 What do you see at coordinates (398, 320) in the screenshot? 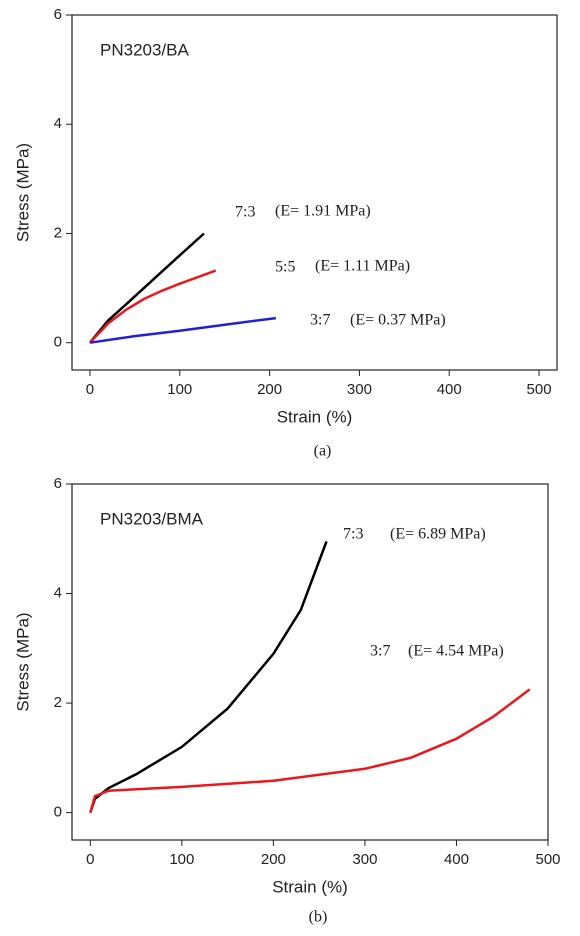
I see `series-annotation: (E= 0.37 MPa)` at bounding box center [398, 320].